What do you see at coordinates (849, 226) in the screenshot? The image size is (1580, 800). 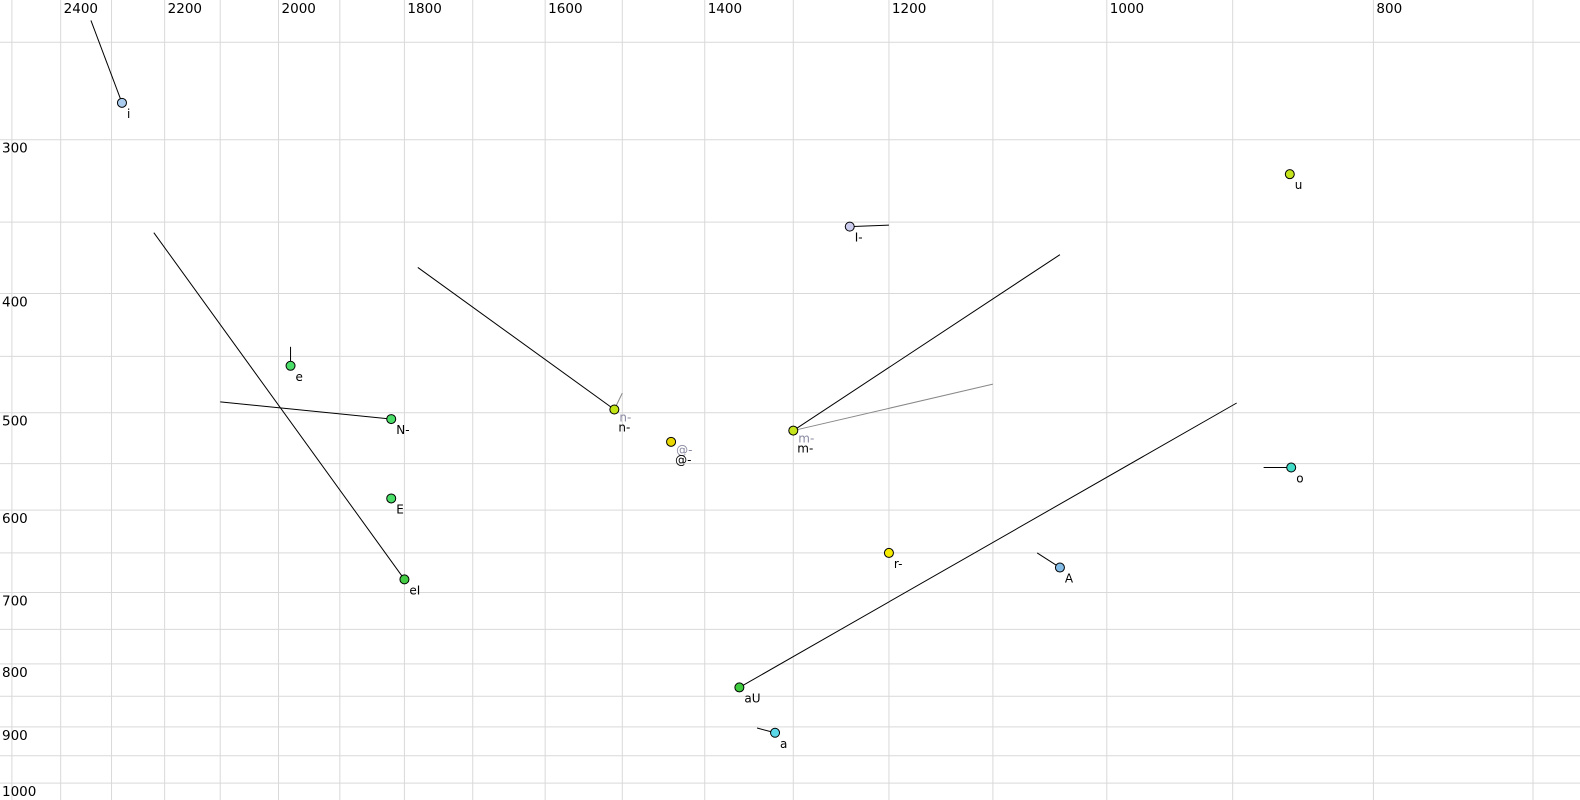 I see `point-I-` at bounding box center [849, 226].